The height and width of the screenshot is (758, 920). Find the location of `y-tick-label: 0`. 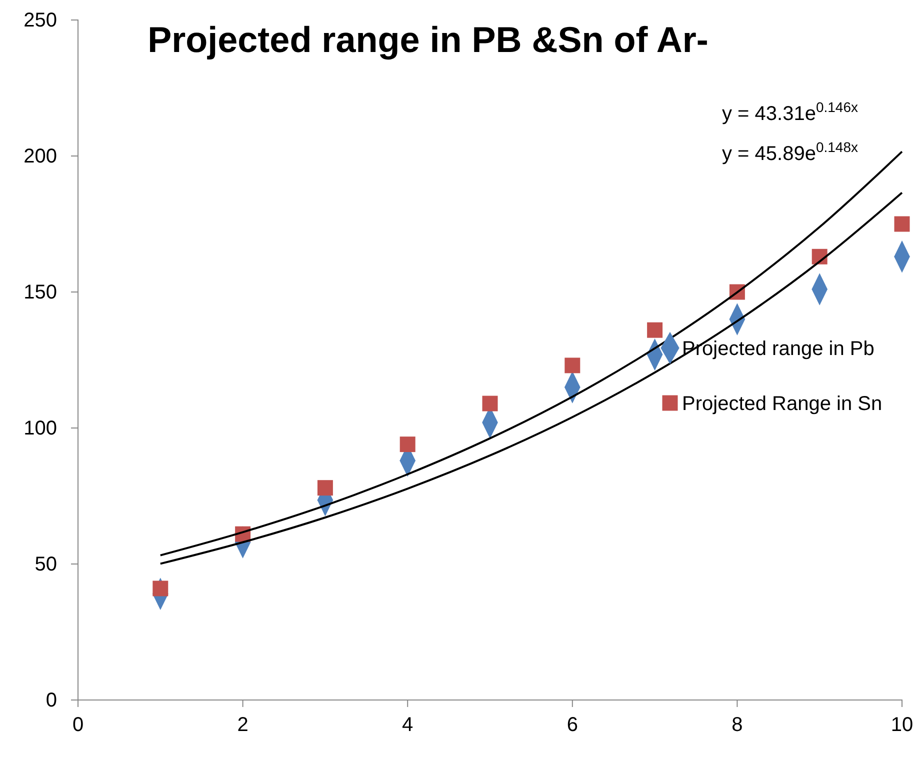

y-tick-label: 0 is located at coordinates (51, 700).